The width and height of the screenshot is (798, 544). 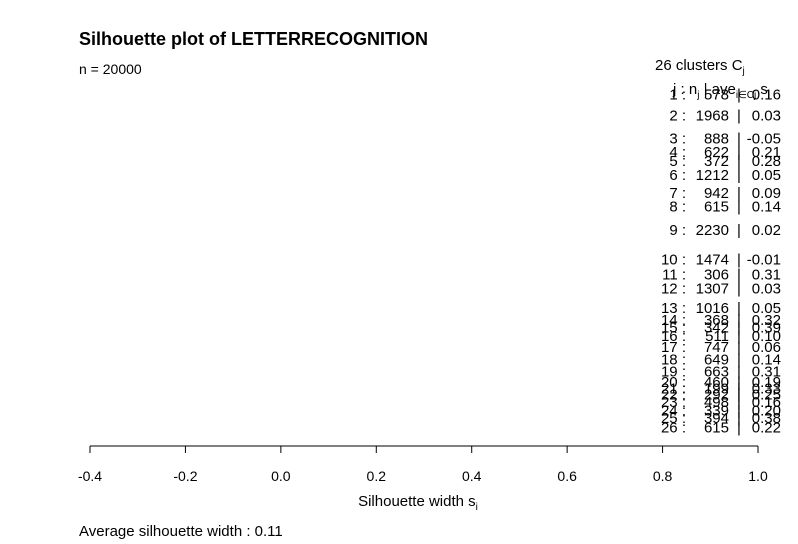 What do you see at coordinates (766, 320) in the screenshot?
I see `cluster-ave-label: 0.32` at bounding box center [766, 320].